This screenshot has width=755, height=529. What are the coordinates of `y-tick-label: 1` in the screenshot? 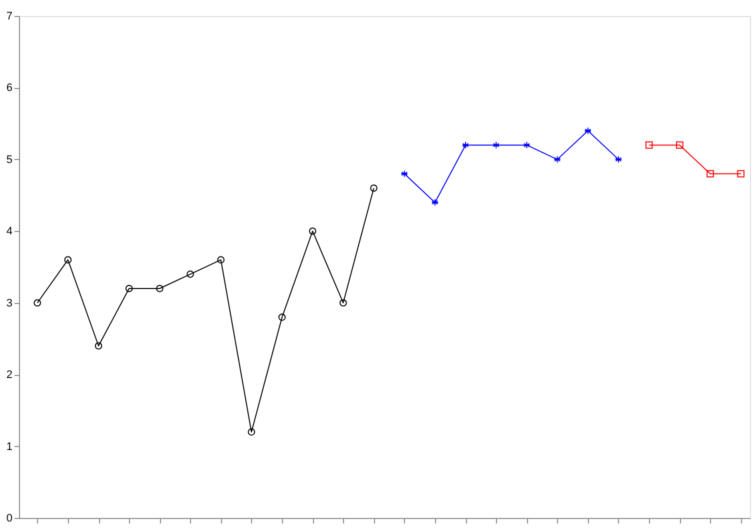 It's located at (9, 446).